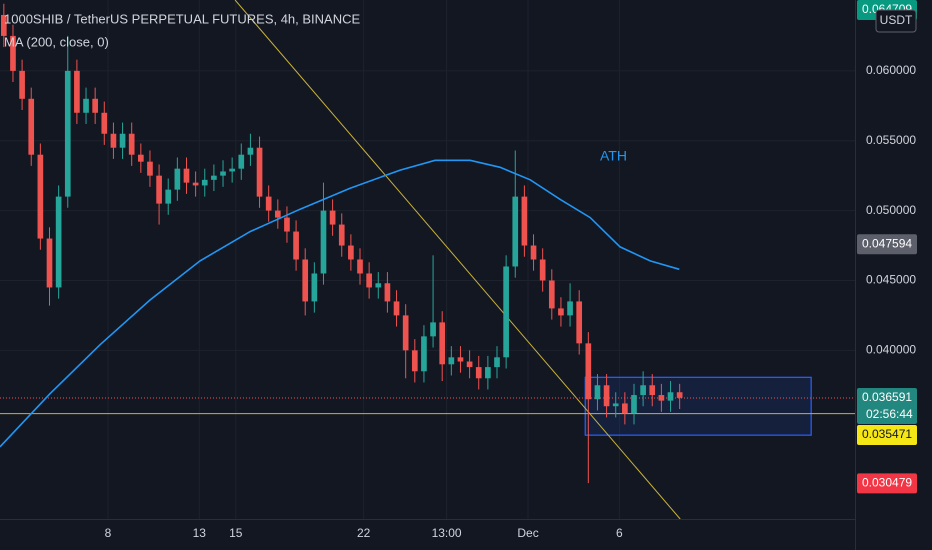 This screenshot has height=550, width=932. Describe the element at coordinates (698, 406) in the screenshot. I see `range-box` at that location.